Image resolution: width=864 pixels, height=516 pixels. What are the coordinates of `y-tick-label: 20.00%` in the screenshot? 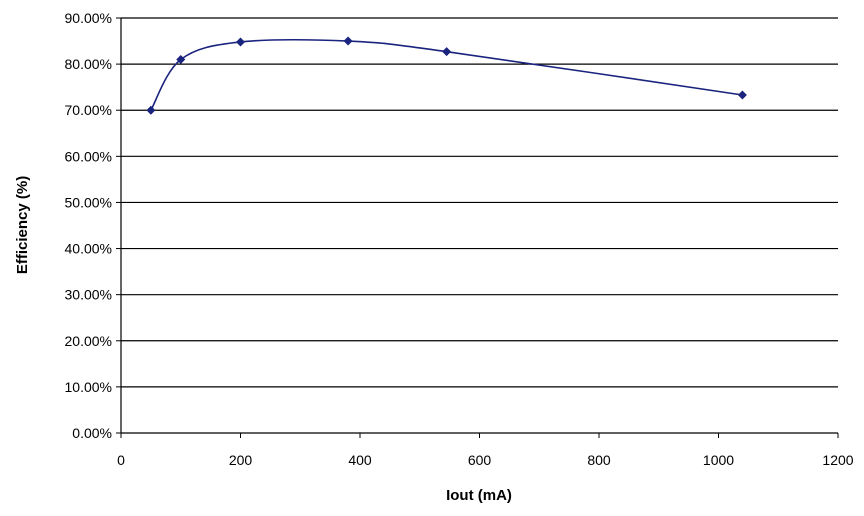 It's located at (88, 341).